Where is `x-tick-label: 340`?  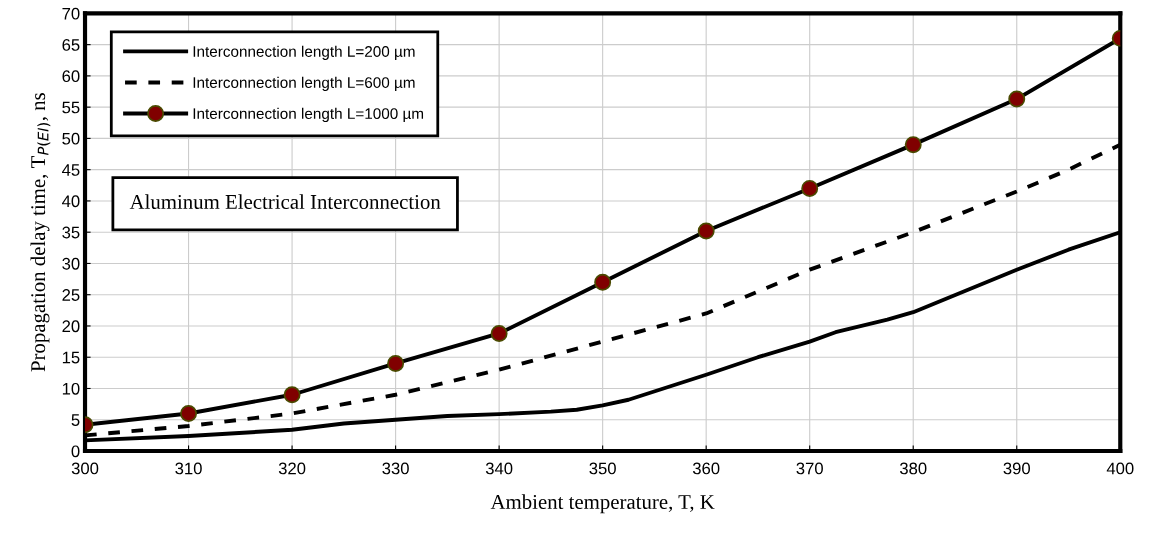 x-tick-label: 340 is located at coordinates (499, 468).